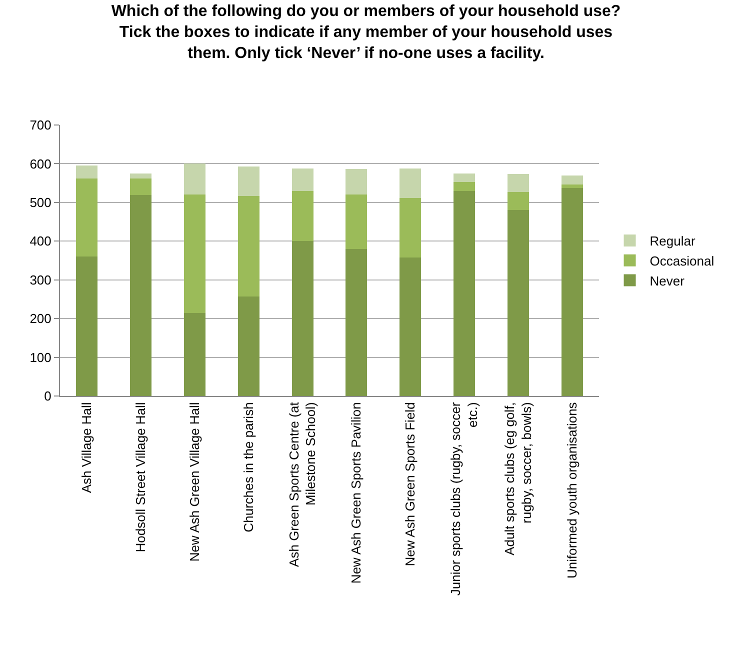  What do you see at coordinates (41, 125) in the screenshot?
I see `y-tick-label: 700` at bounding box center [41, 125].